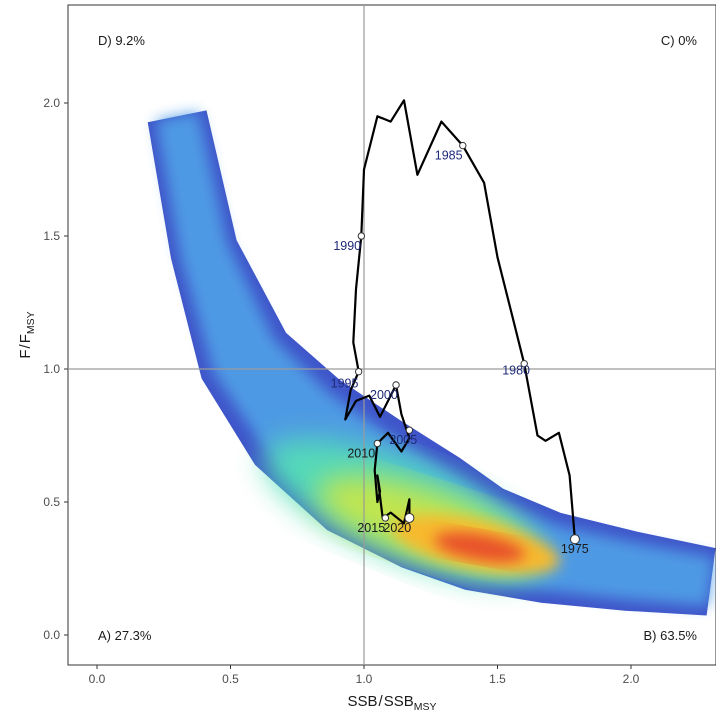 The height and width of the screenshot is (715, 716). I want to click on year-label-1985: 1985, so click(449, 156).